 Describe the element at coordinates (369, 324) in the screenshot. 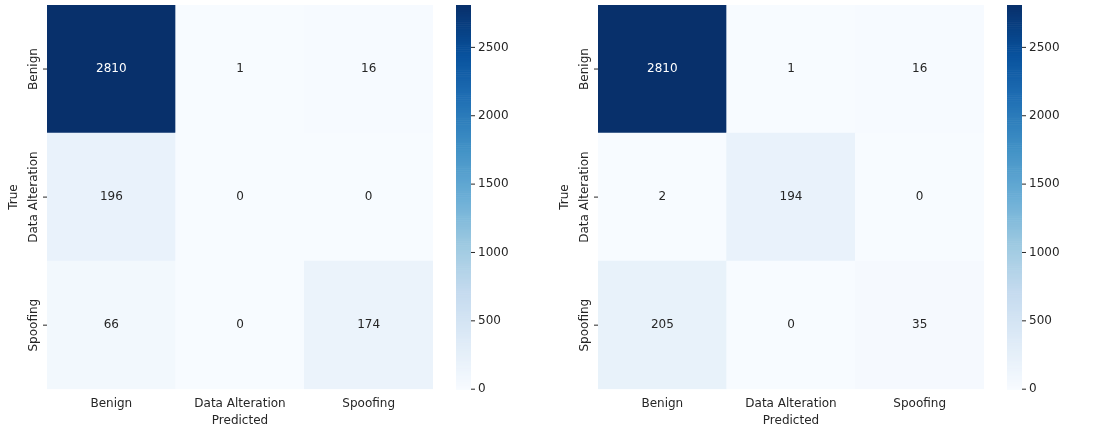

I see `data-label: 174` at that location.